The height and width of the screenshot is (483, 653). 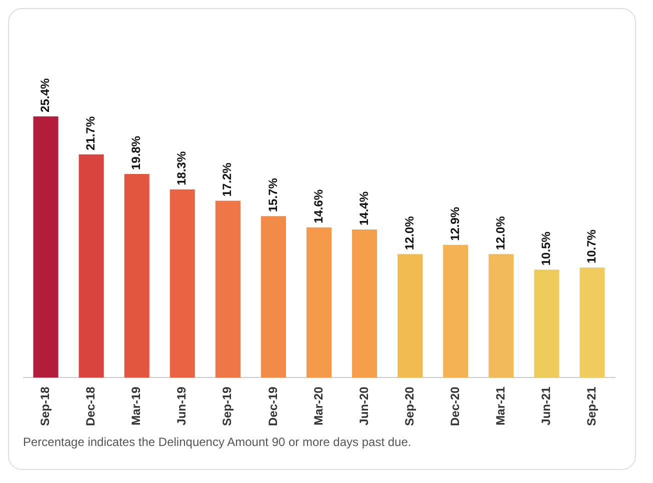 What do you see at coordinates (91, 133) in the screenshot?
I see `data-label: 21.7%` at bounding box center [91, 133].